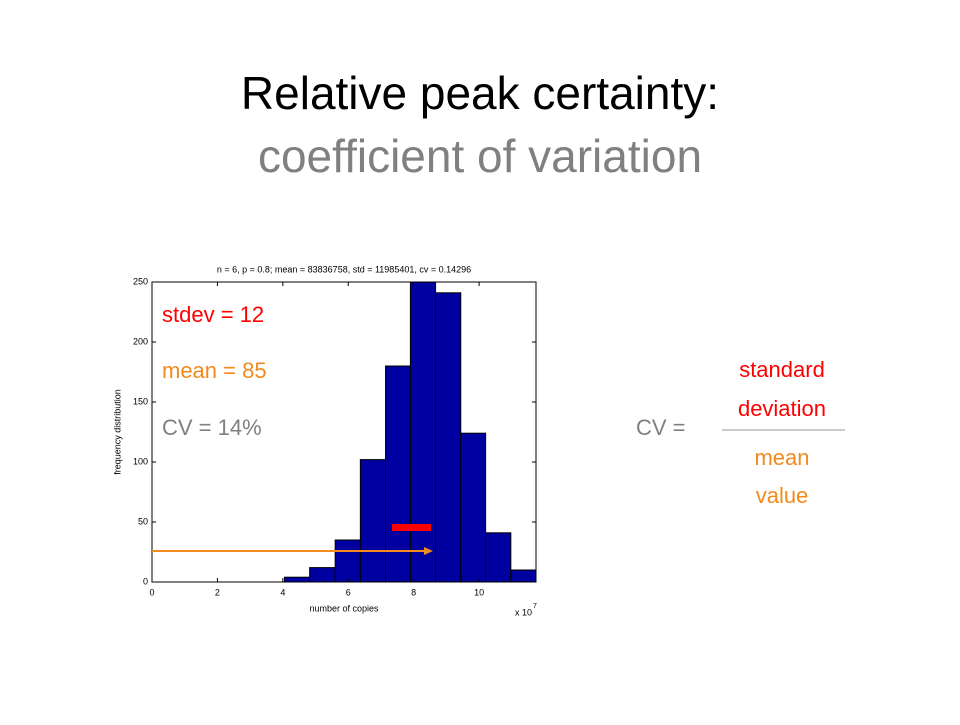 The width and height of the screenshot is (960, 725). What do you see at coordinates (214, 370) in the screenshot?
I see `mean-annotation: mean = 85` at bounding box center [214, 370].